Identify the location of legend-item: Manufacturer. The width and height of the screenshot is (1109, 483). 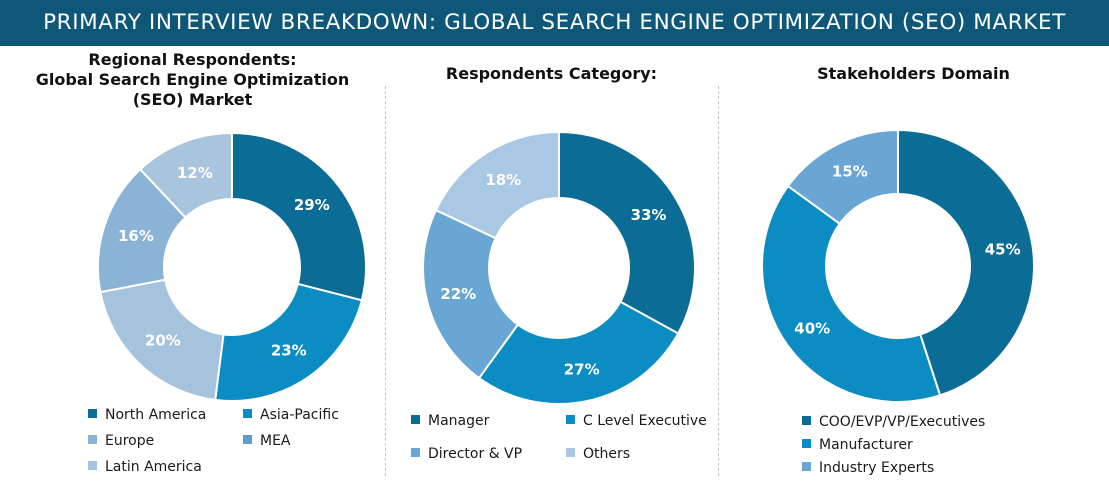
(857, 445).